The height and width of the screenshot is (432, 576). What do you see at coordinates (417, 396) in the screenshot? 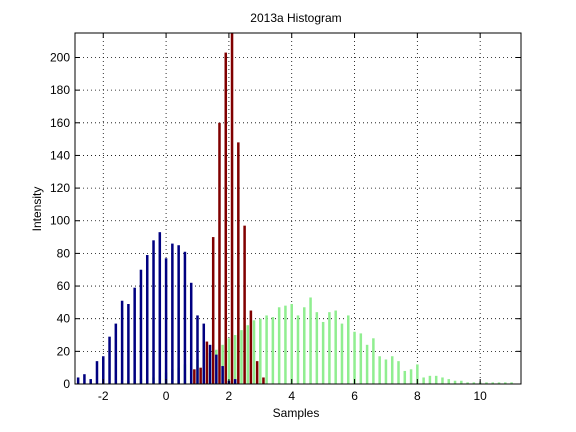
I see `x-tick-label: 8` at bounding box center [417, 396].